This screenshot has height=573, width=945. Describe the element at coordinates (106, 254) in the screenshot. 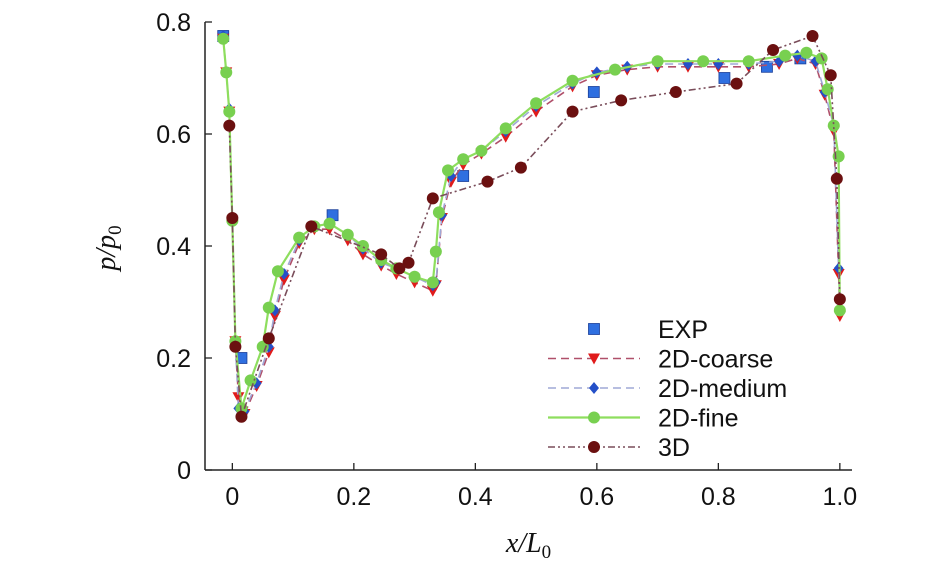

I see `y-axis-label-main: p/p` at that location.